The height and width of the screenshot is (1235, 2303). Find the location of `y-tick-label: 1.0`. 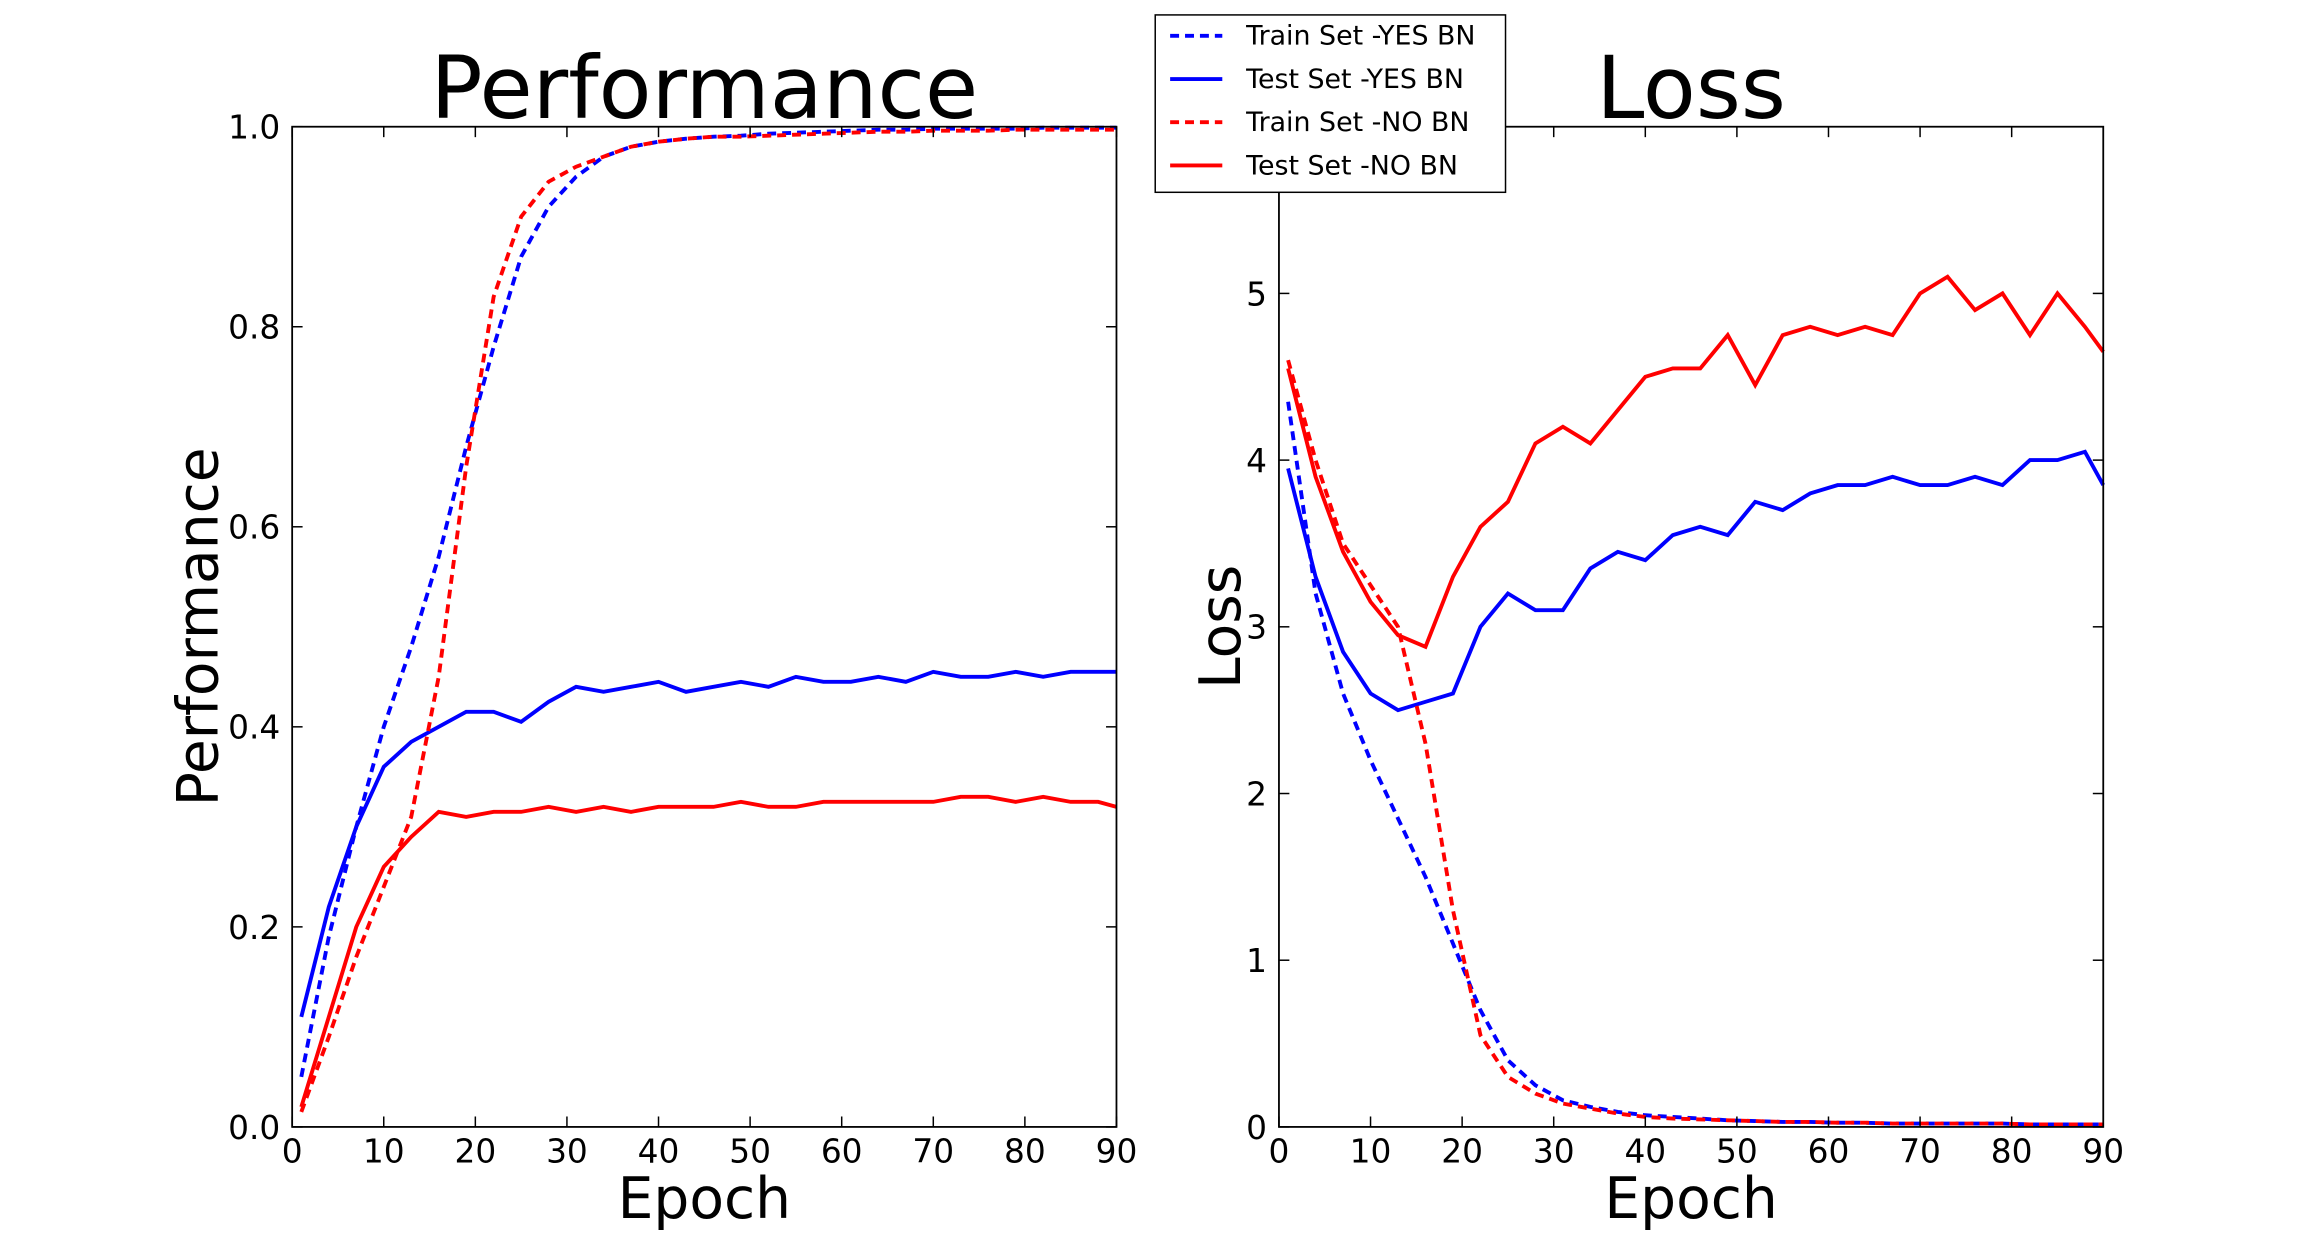

y-tick-label: 1.0 is located at coordinates (254, 128).